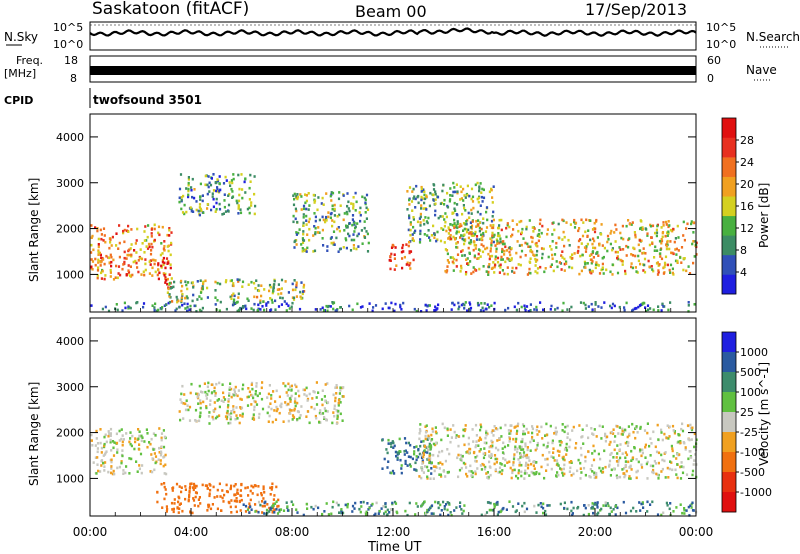  What do you see at coordinates (21, 37) in the screenshot?
I see `noise-left-label: N.Sky` at bounding box center [21, 37].